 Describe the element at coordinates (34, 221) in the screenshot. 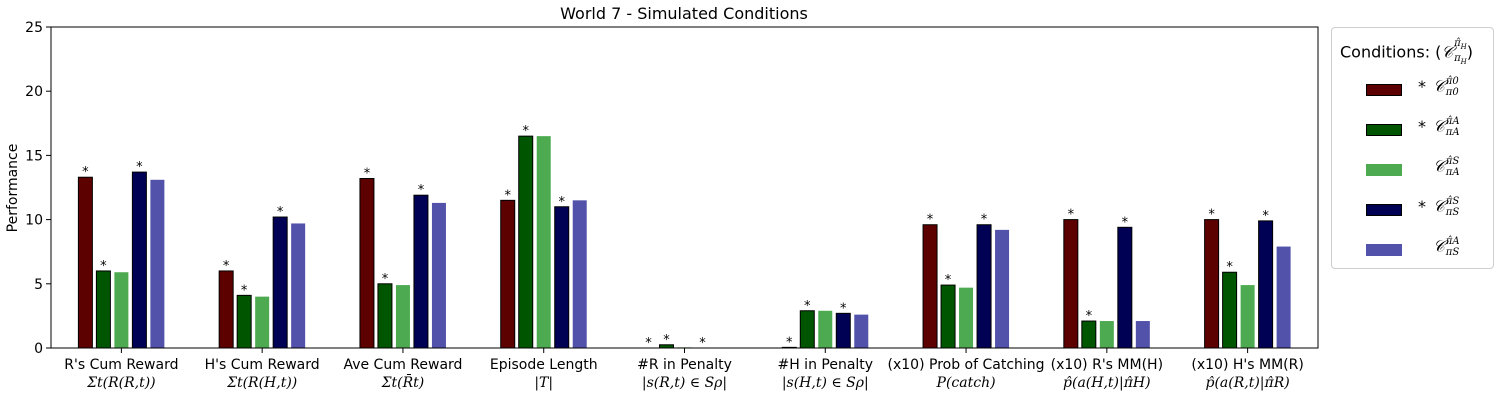

I see `y-tick-label: 10` at that location.